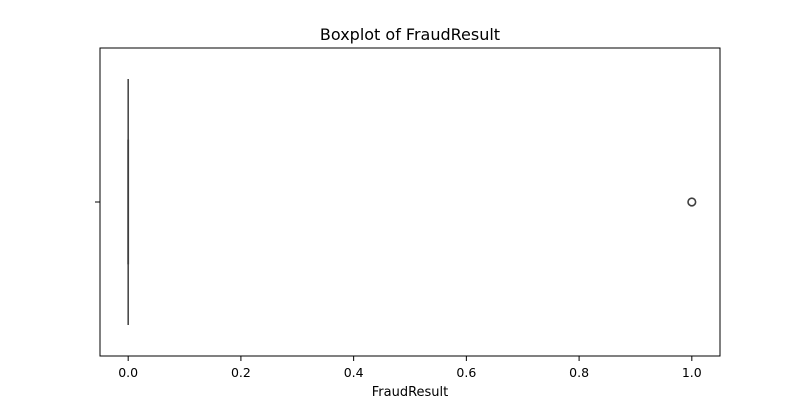  What do you see at coordinates (466, 372) in the screenshot?
I see `x-tick-label: 0.6` at bounding box center [466, 372].